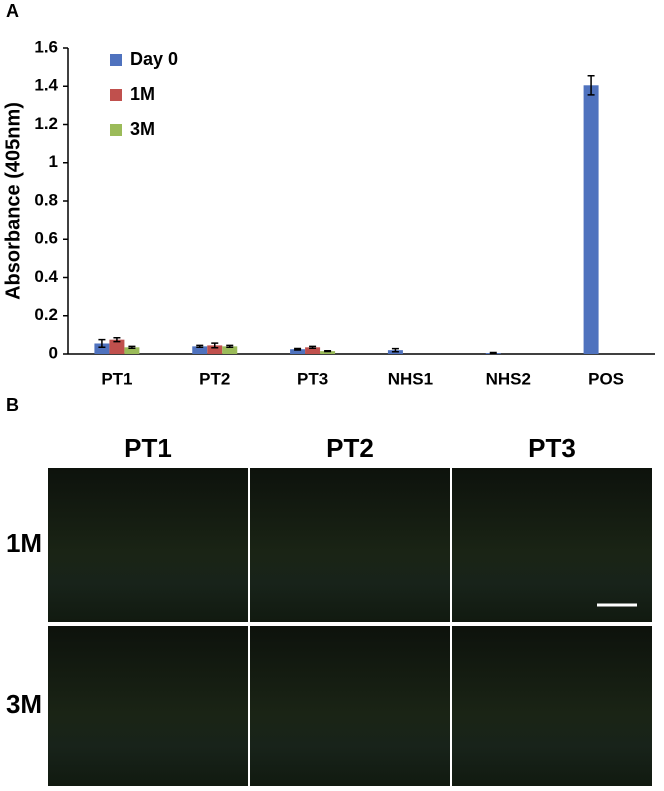 This screenshot has width=664, height=791. I want to click on panel-label: B, so click(12, 405).